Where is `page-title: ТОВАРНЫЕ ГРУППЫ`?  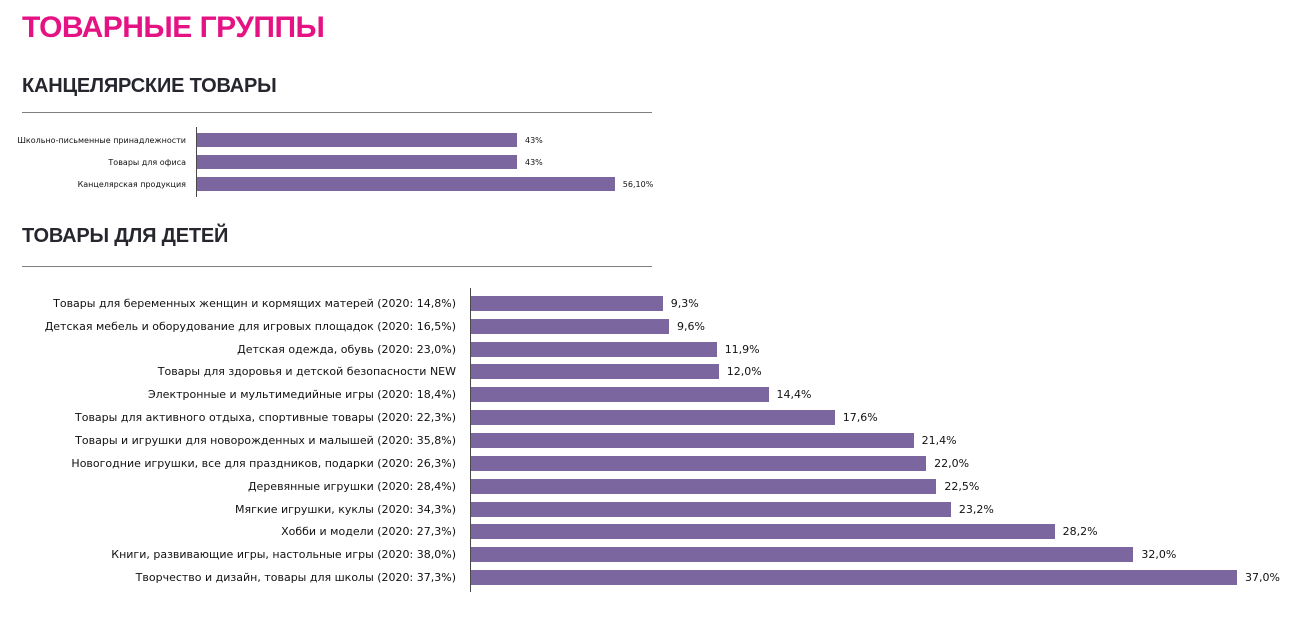 page-title: ТОВАРНЫЕ ГРУППЫ is located at coordinates (173, 27).